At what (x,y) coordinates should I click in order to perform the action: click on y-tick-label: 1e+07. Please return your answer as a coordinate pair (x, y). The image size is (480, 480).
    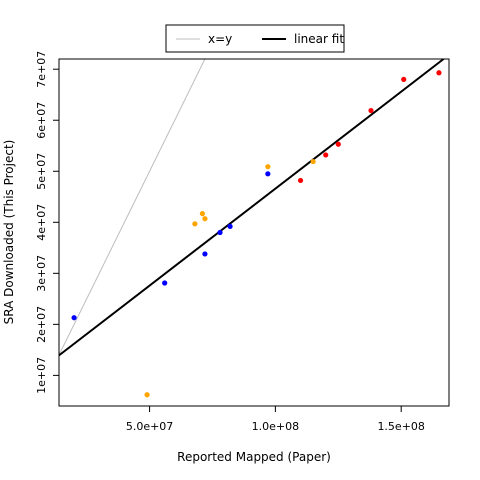
    Looking at the image, I should click on (41, 375).